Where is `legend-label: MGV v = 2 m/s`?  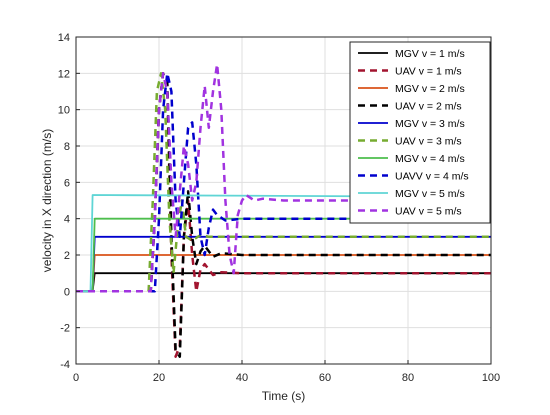
legend-label: MGV v = 2 m/s is located at coordinates (430, 89).